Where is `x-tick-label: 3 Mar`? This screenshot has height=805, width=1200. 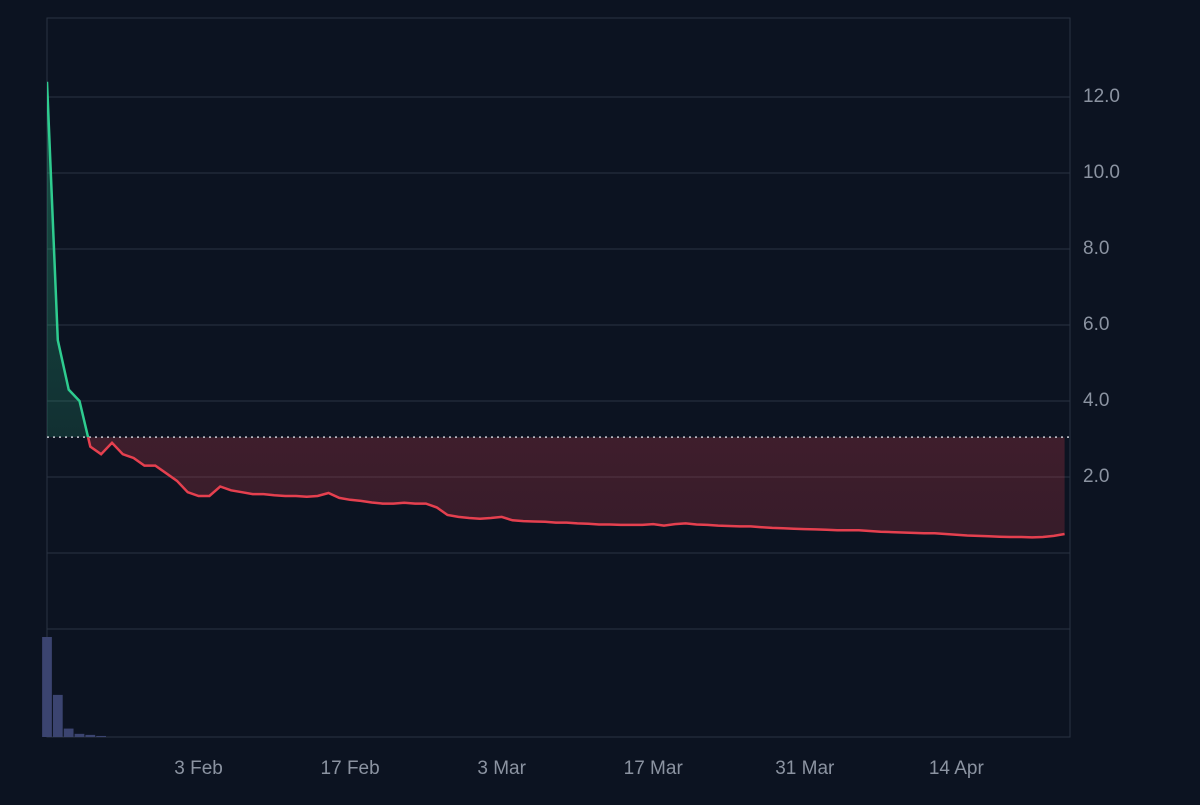 x-tick-label: 3 Mar is located at coordinates (501, 768).